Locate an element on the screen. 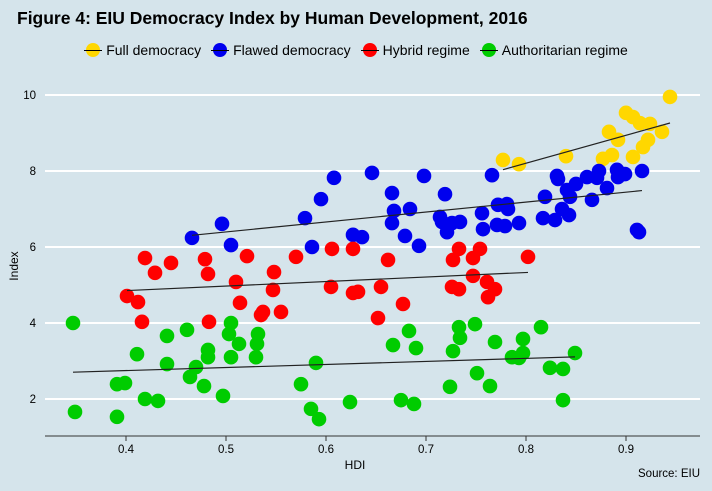  legend-item: Authoritarian regime is located at coordinates (553, 50).